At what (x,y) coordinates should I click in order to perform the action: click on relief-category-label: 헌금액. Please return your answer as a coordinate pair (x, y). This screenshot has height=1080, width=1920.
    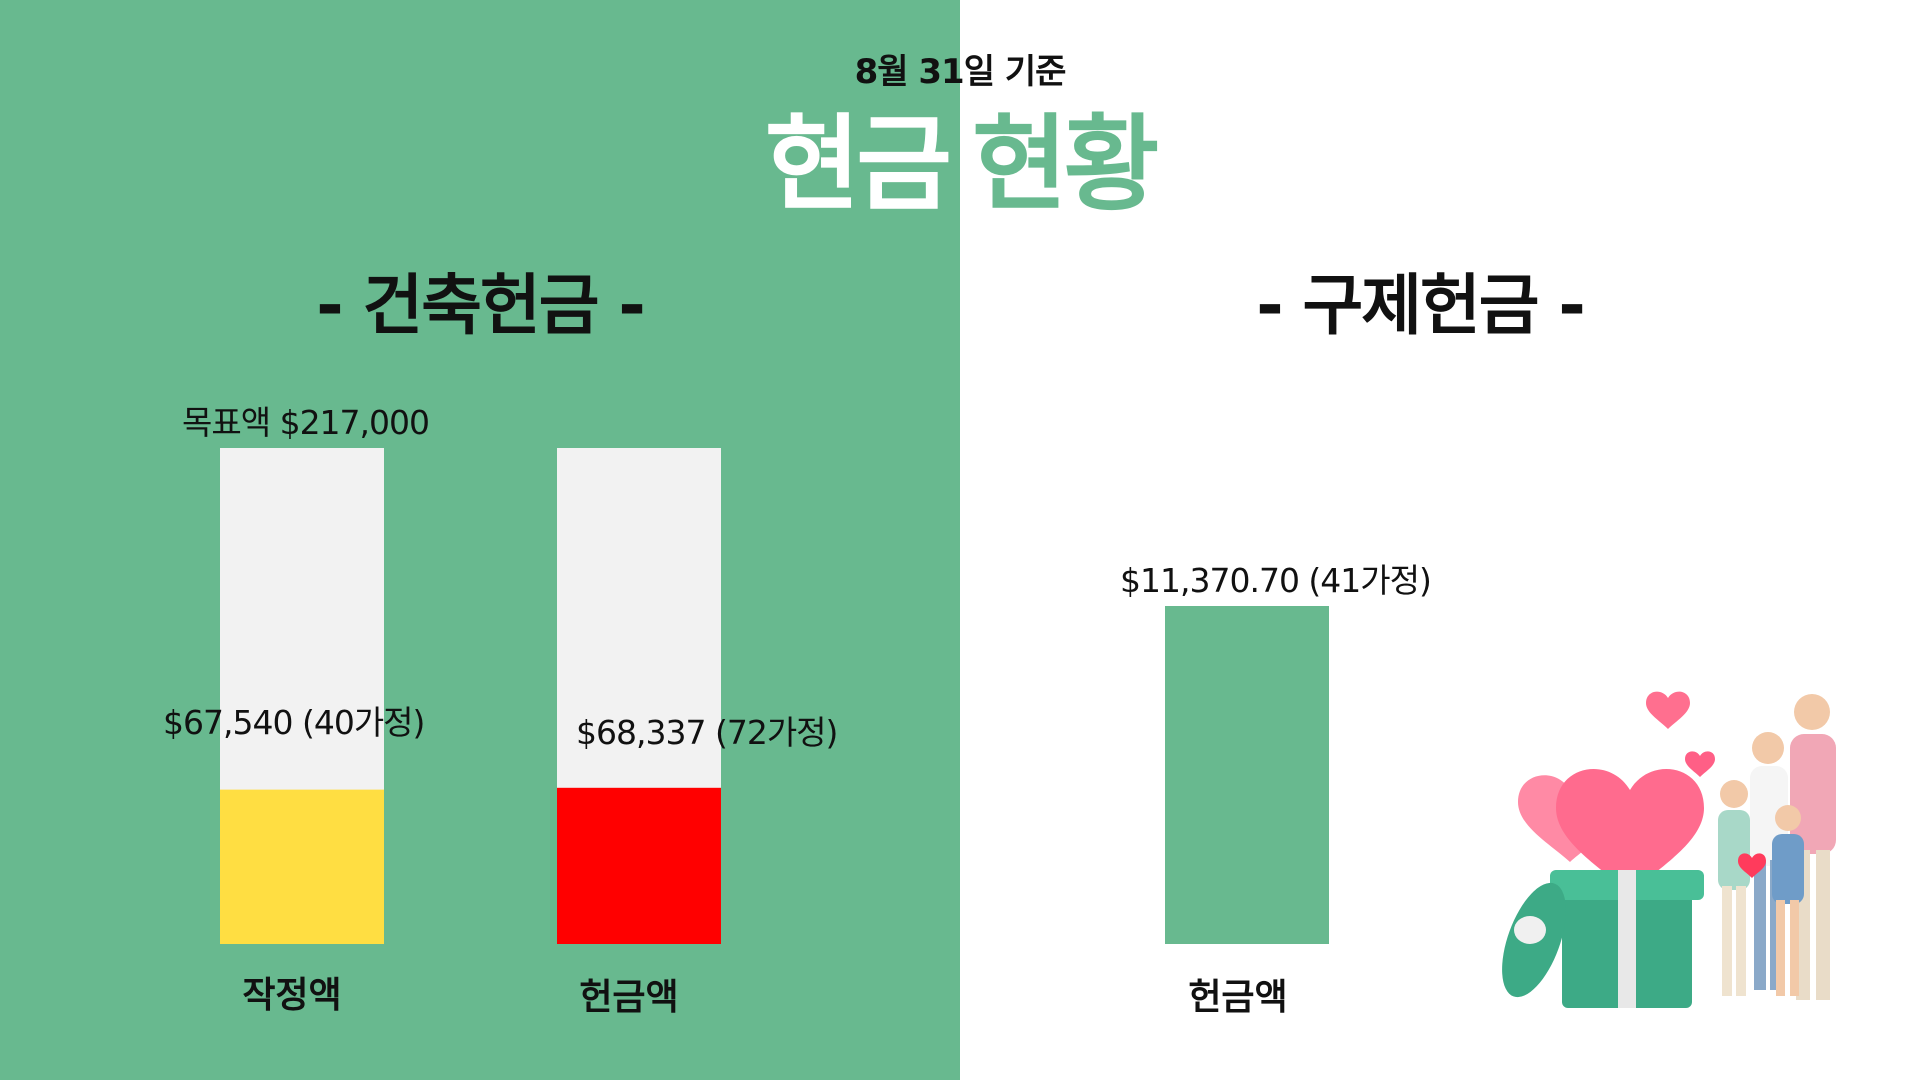
    Looking at the image, I should click on (1238, 997).